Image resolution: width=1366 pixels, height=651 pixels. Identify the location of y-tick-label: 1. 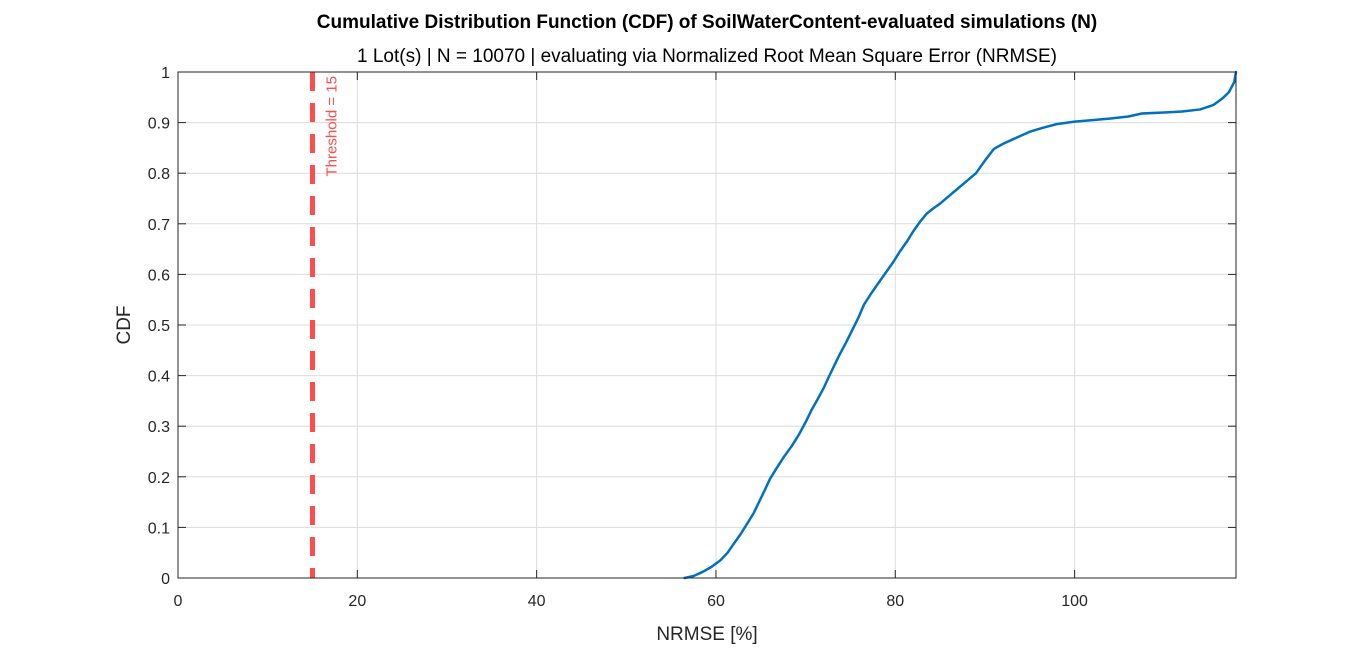
(165, 73).